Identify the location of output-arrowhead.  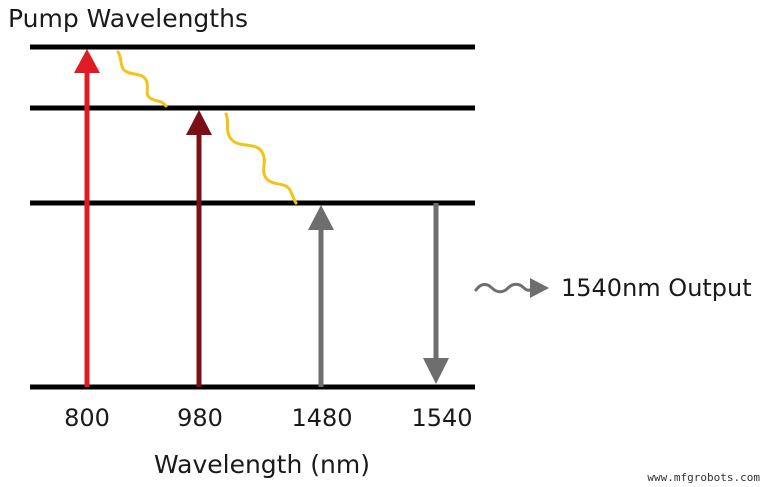
(539, 288).